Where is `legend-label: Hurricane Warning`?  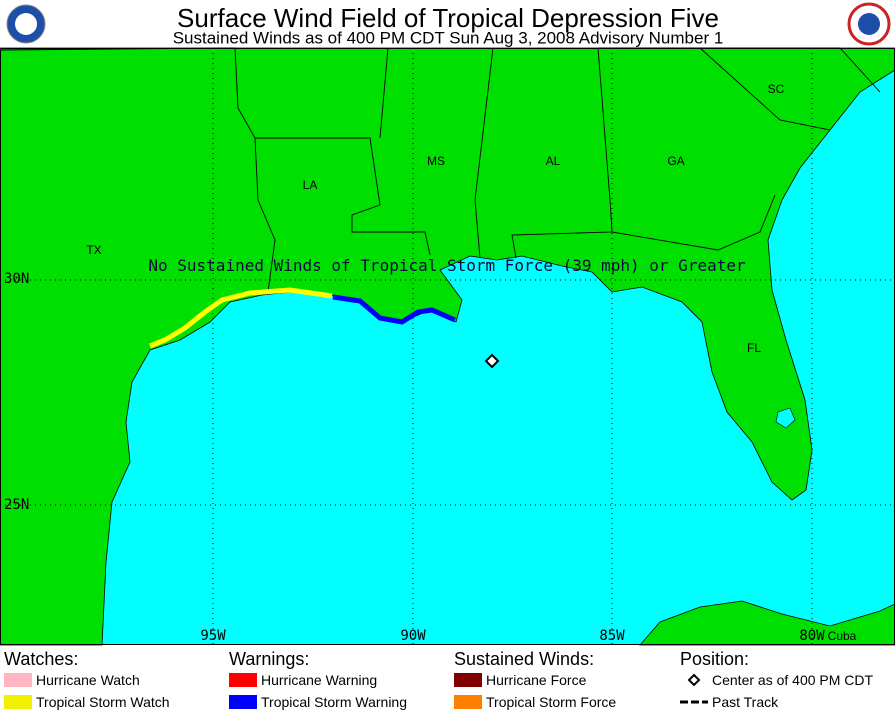
legend-label: Hurricane Warning is located at coordinates (319, 680).